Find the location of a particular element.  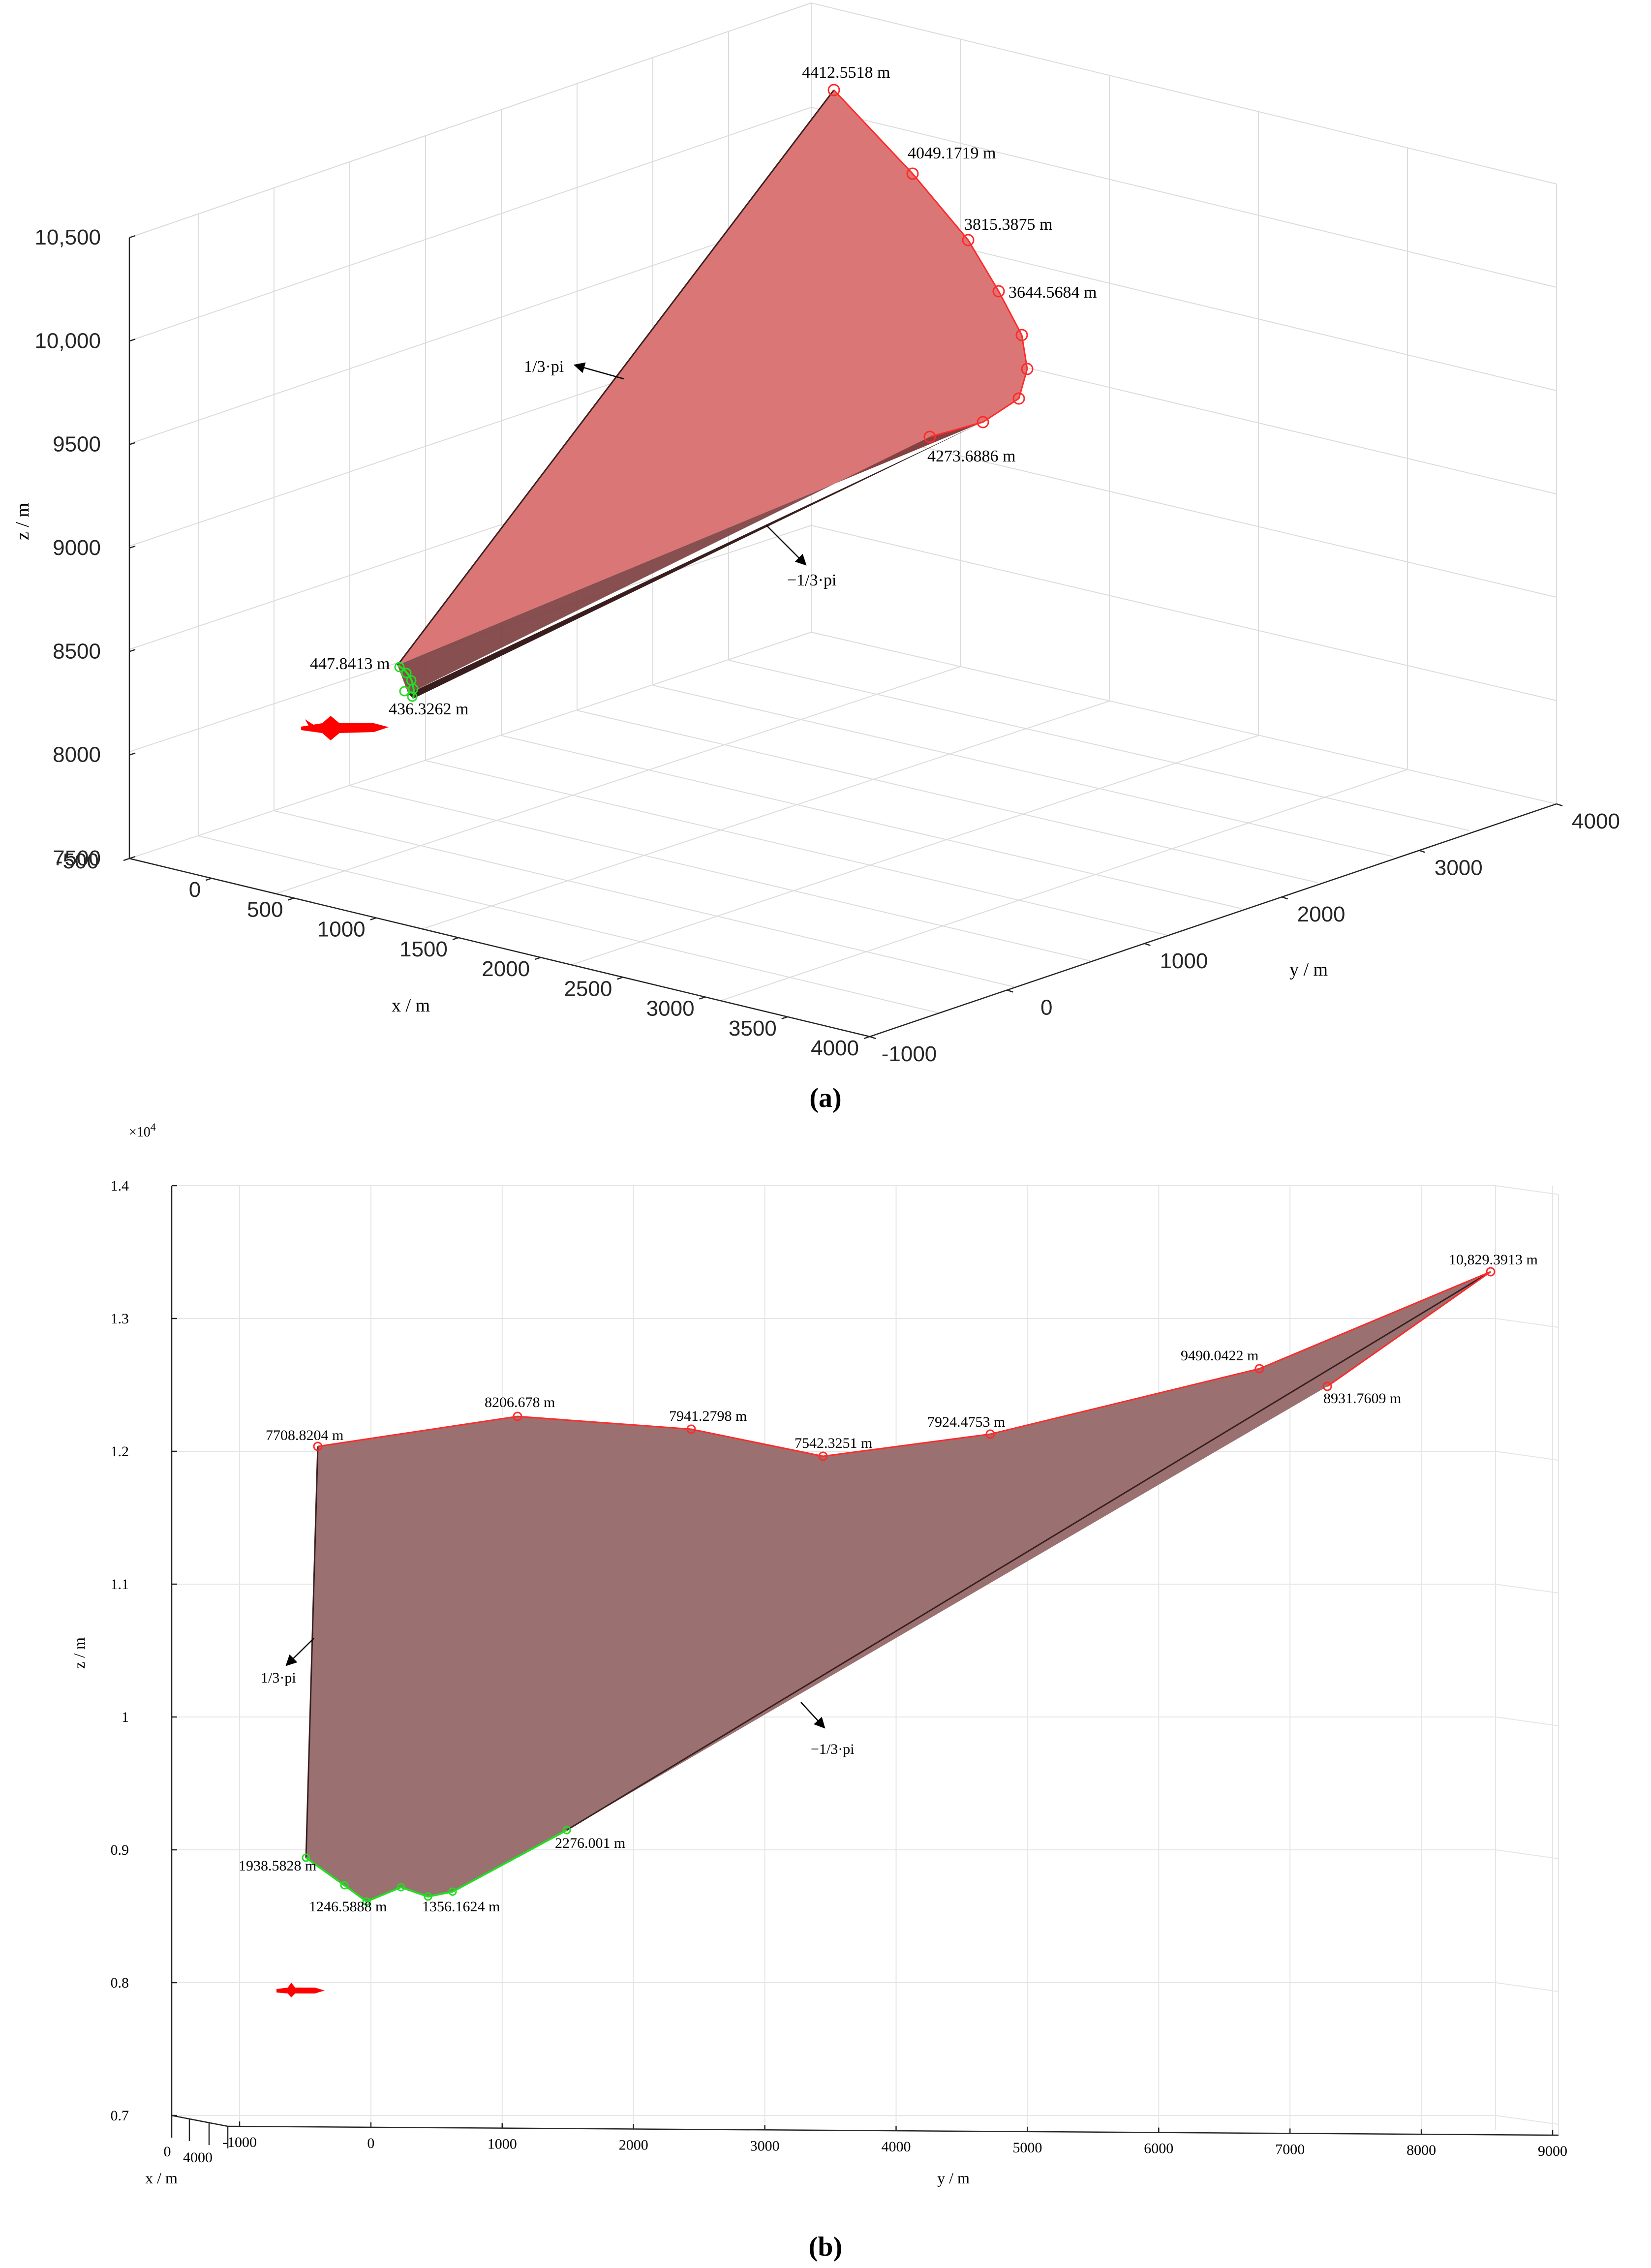

caption-a: (a) is located at coordinates (825, 1098).